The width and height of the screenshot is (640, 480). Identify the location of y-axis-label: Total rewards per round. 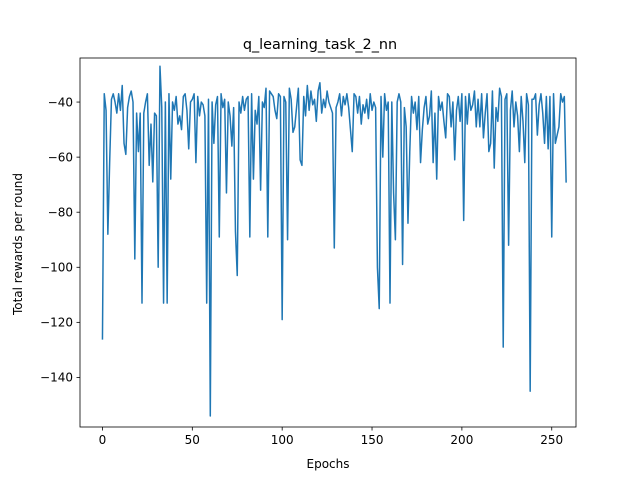
(18, 244).